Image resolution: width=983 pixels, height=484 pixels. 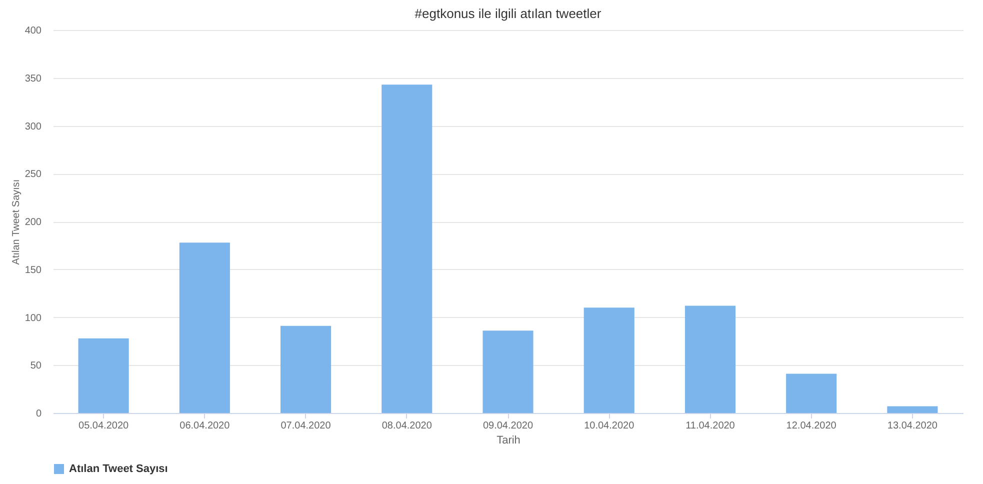 What do you see at coordinates (33, 174) in the screenshot?
I see `y-tick-label: 250` at bounding box center [33, 174].